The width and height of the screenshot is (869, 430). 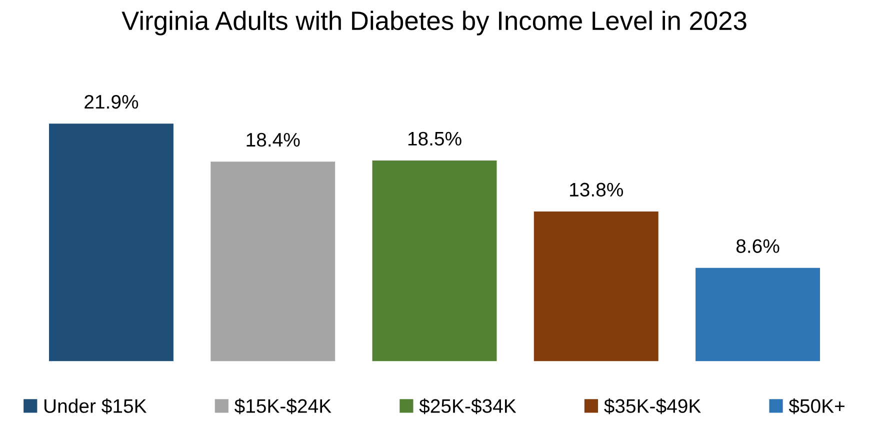 I want to click on legend-label: Under $15K, so click(x=95, y=406).